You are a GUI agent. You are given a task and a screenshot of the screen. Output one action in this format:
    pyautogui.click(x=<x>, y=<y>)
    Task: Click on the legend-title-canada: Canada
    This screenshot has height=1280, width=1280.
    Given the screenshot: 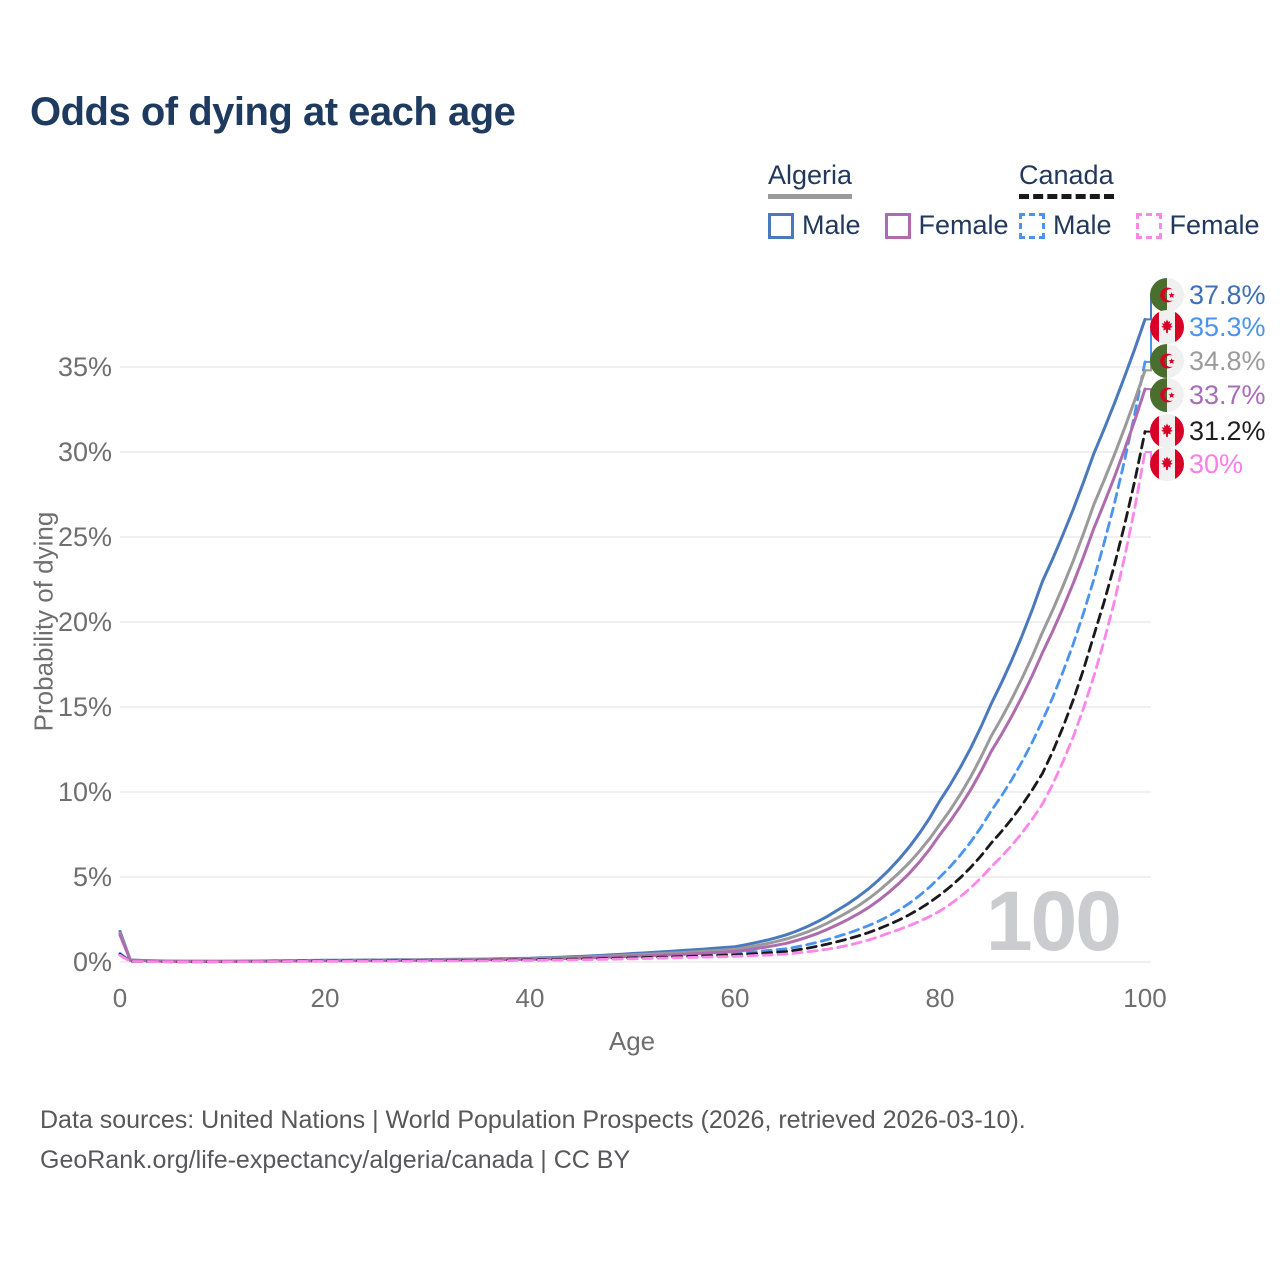 What is the action you would take?
    pyautogui.click(x=1066, y=179)
    